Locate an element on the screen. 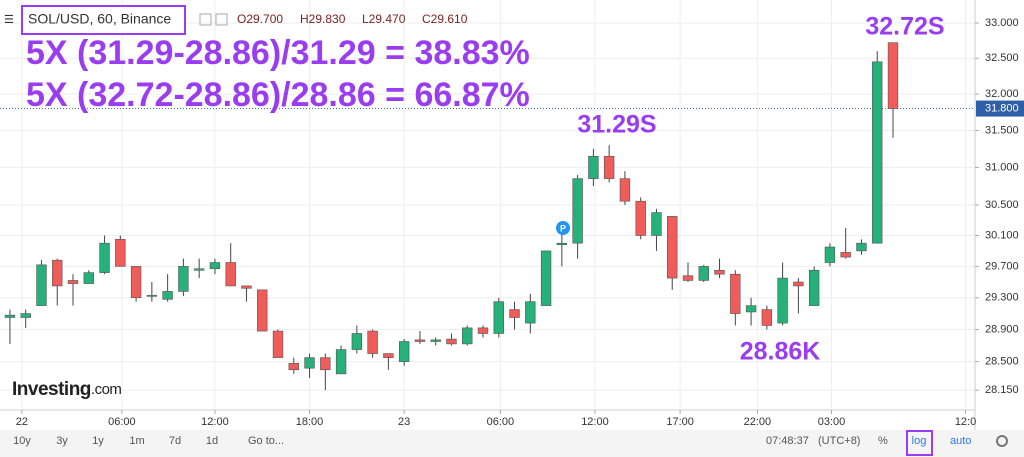  y-tick-label: 31.500 is located at coordinates (1002, 130).